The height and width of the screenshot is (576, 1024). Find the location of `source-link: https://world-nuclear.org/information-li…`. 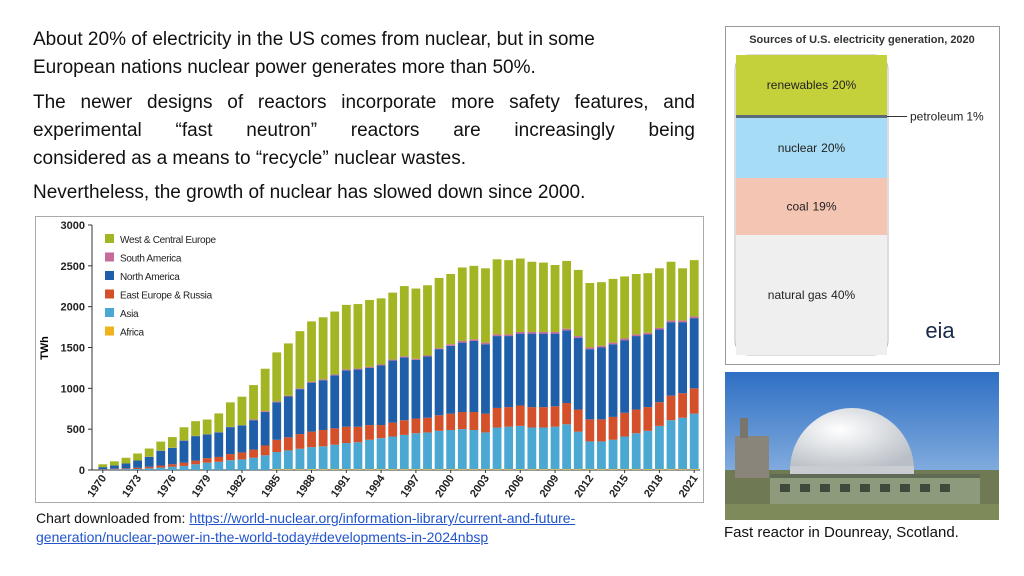

source-link: https://world-nuclear.org/information-li… is located at coordinates (306, 527).